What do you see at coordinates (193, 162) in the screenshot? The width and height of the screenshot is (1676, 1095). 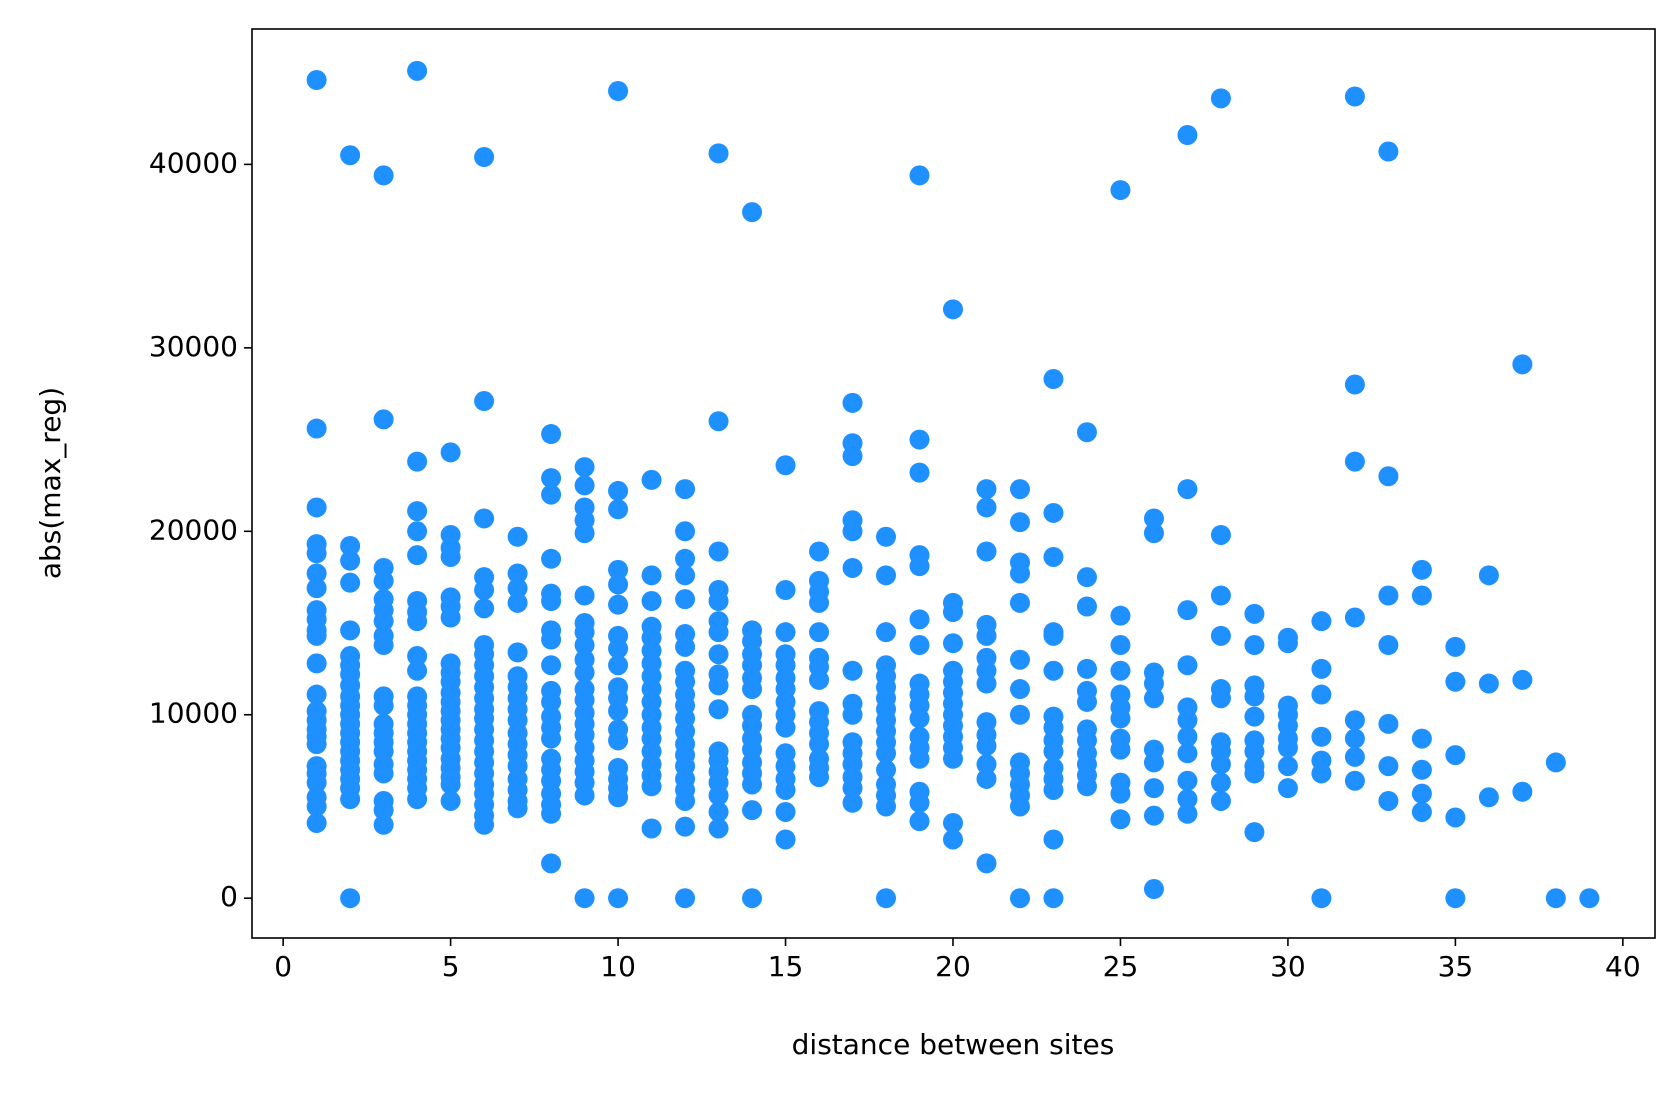 I see `y-tick-label: 40000` at bounding box center [193, 162].